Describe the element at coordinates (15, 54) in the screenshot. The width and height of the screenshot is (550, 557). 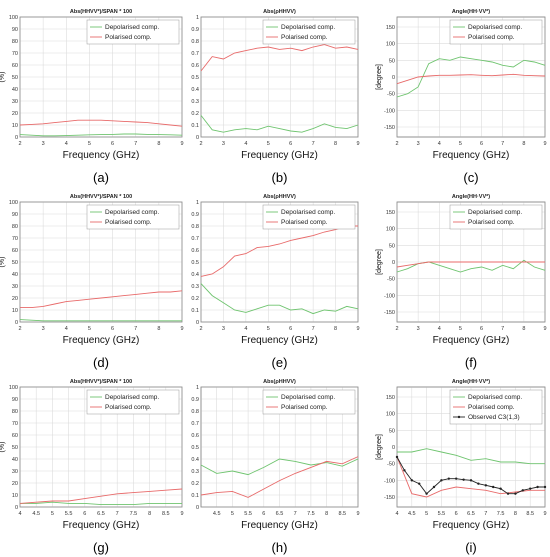
I see `y-tick-label: 70` at that location.